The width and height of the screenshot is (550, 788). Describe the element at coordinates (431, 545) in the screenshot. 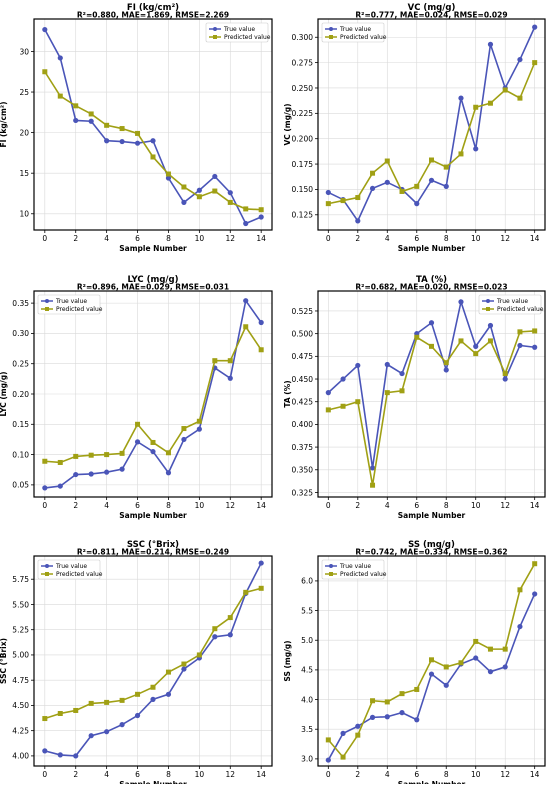

I see `chart-title: SS (mg/g)` at that location.